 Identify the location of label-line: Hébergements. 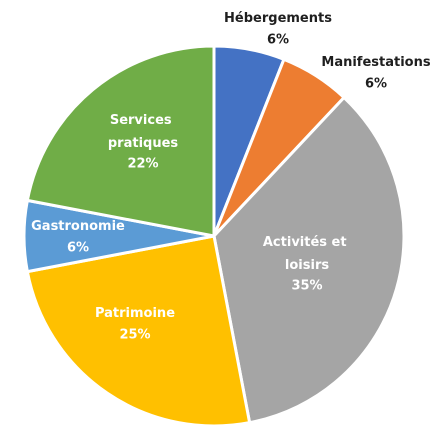
(278, 18).